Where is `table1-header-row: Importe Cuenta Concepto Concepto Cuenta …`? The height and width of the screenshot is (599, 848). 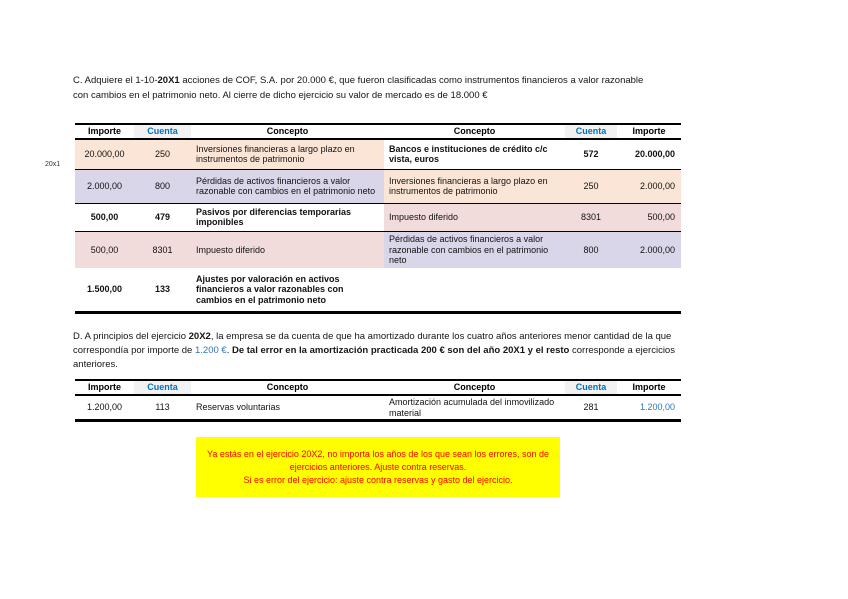
table1-header-row: Importe Cuenta Concepto Concepto Cuenta … is located at coordinates (378, 131).